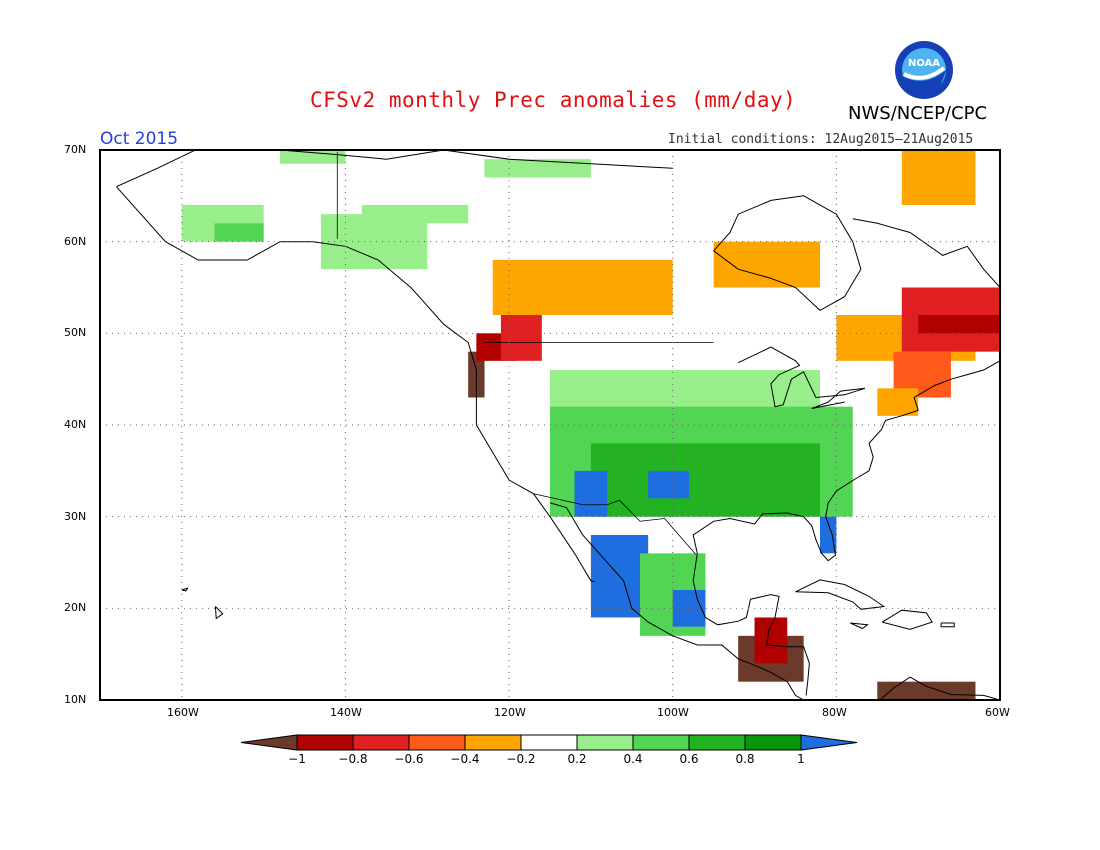 This screenshot has width=1100, height=850. What do you see at coordinates (139, 139) in the screenshot?
I see `forecast-period: Oct 2015` at bounding box center [139, 139].